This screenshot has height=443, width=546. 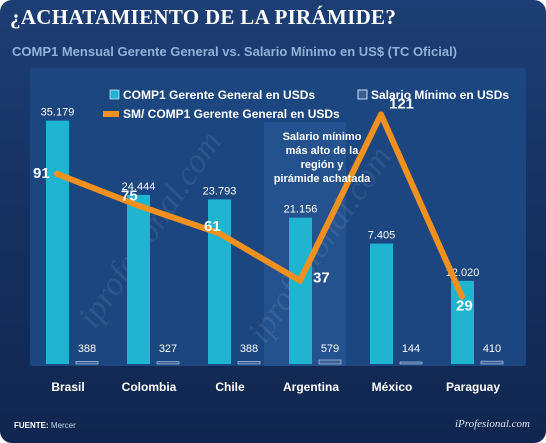 What do you see at coordinates (381, 303) in the screenshot?
I see `bar-ceo-méxico` at bounding box center [381, 303].